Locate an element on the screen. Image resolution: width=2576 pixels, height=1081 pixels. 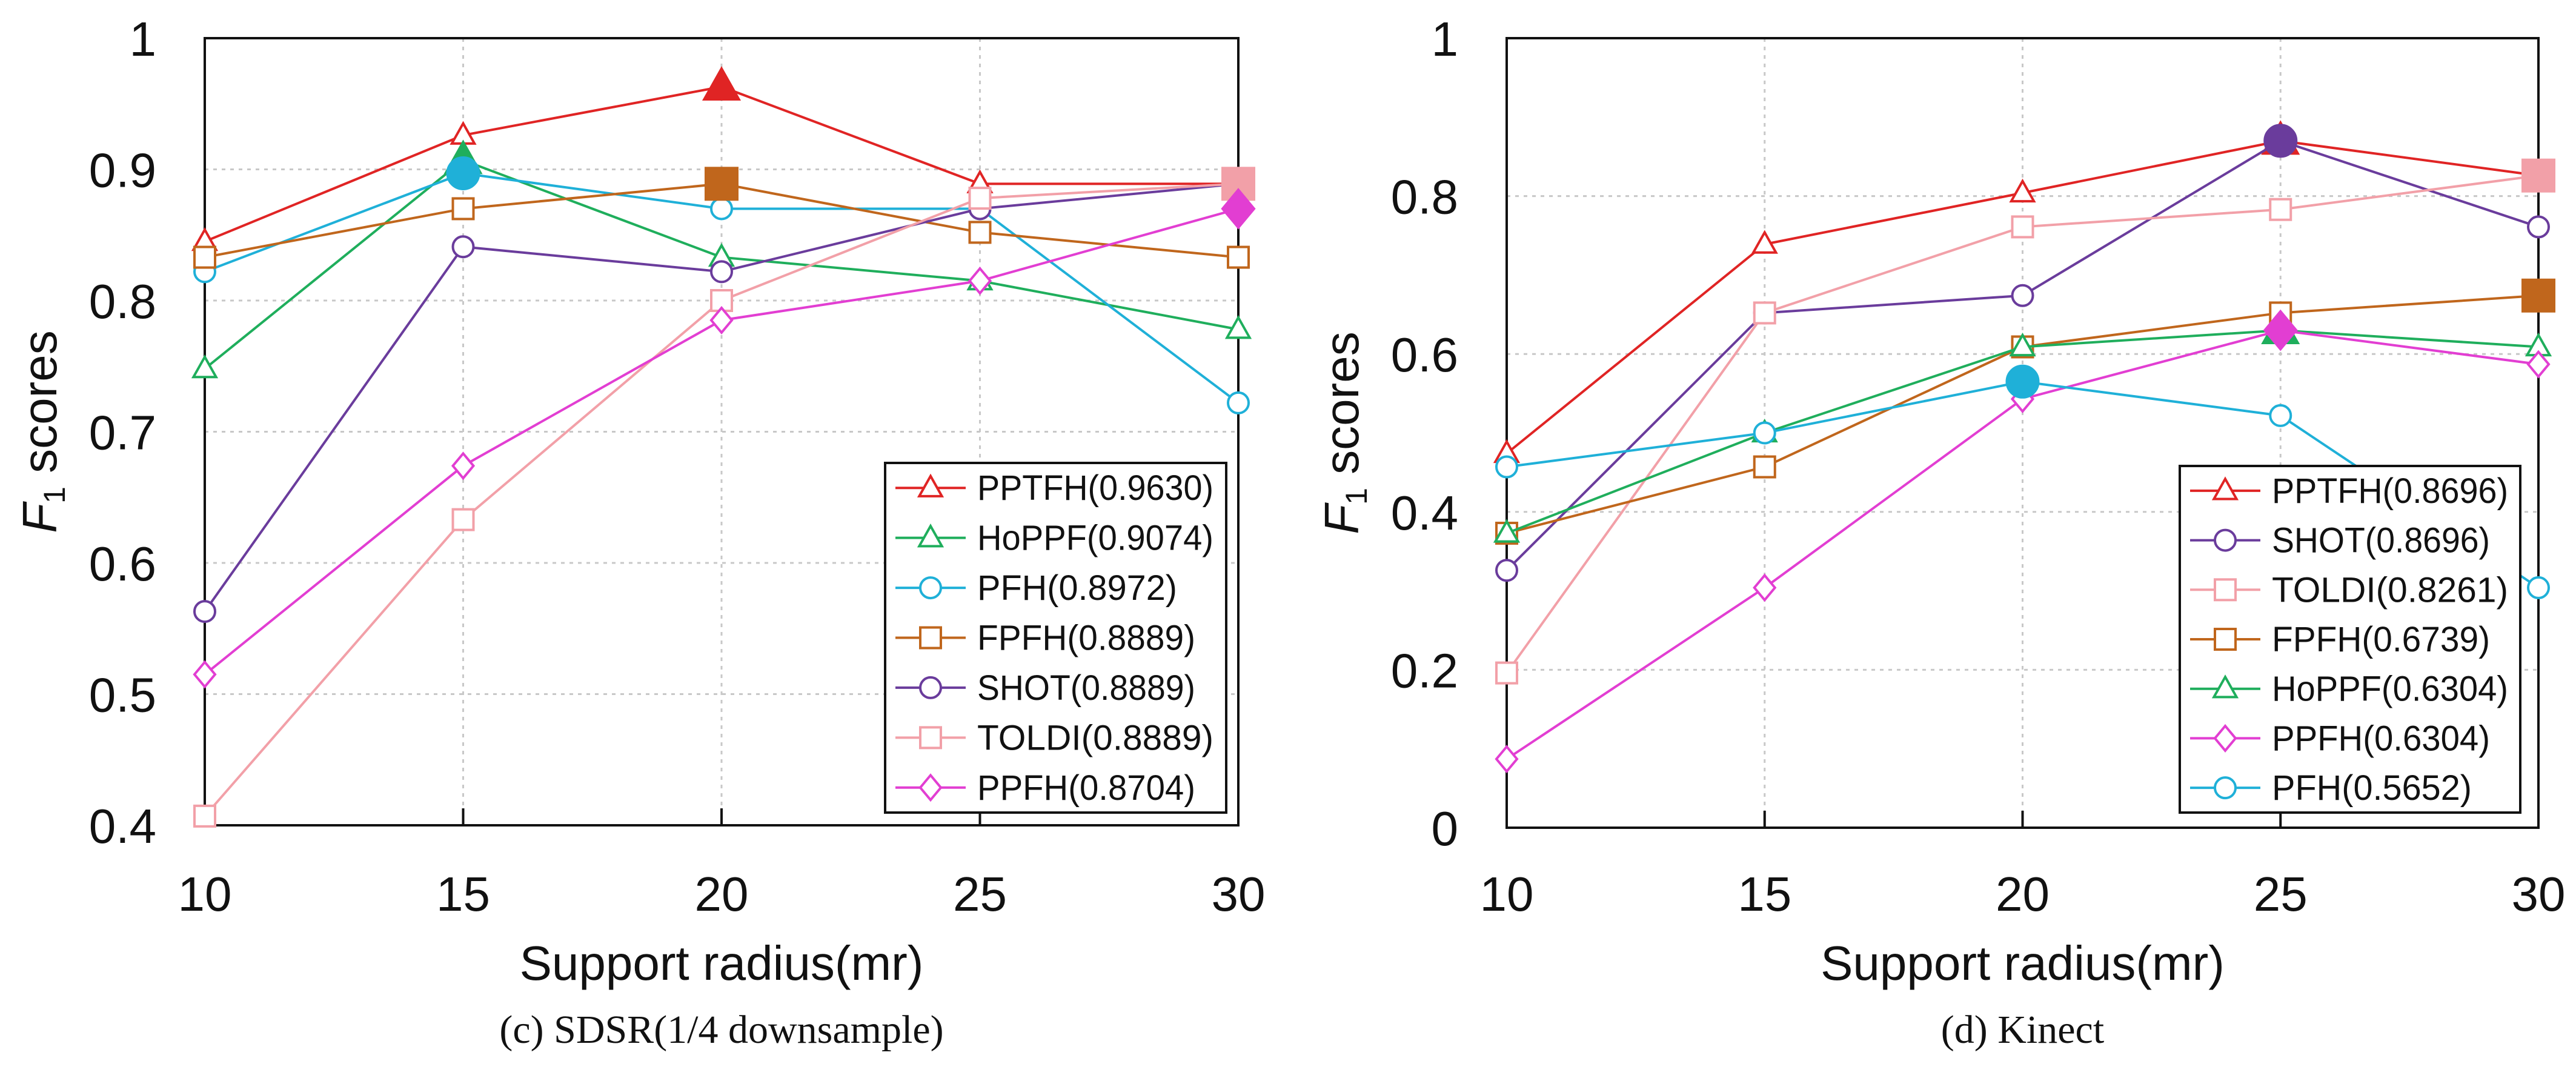
y-tick-label: 1 is located at coordinates (143, 39).